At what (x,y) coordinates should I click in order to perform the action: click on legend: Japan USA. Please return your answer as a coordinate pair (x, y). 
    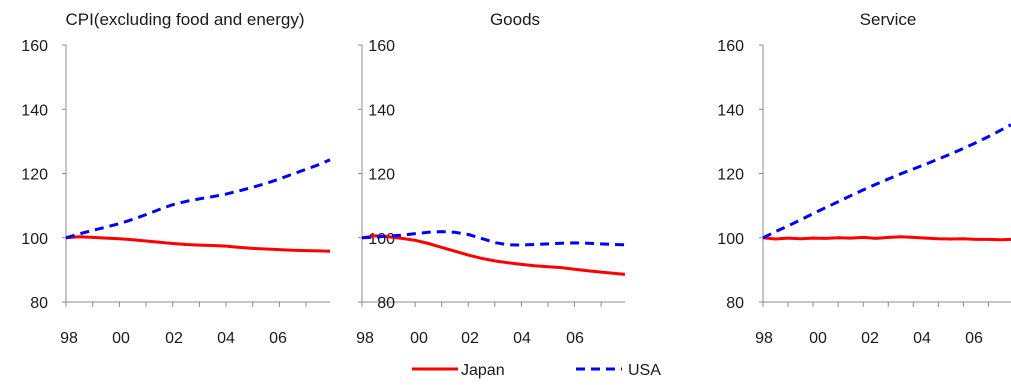
    Looking at the image, I should click on (536, 370).